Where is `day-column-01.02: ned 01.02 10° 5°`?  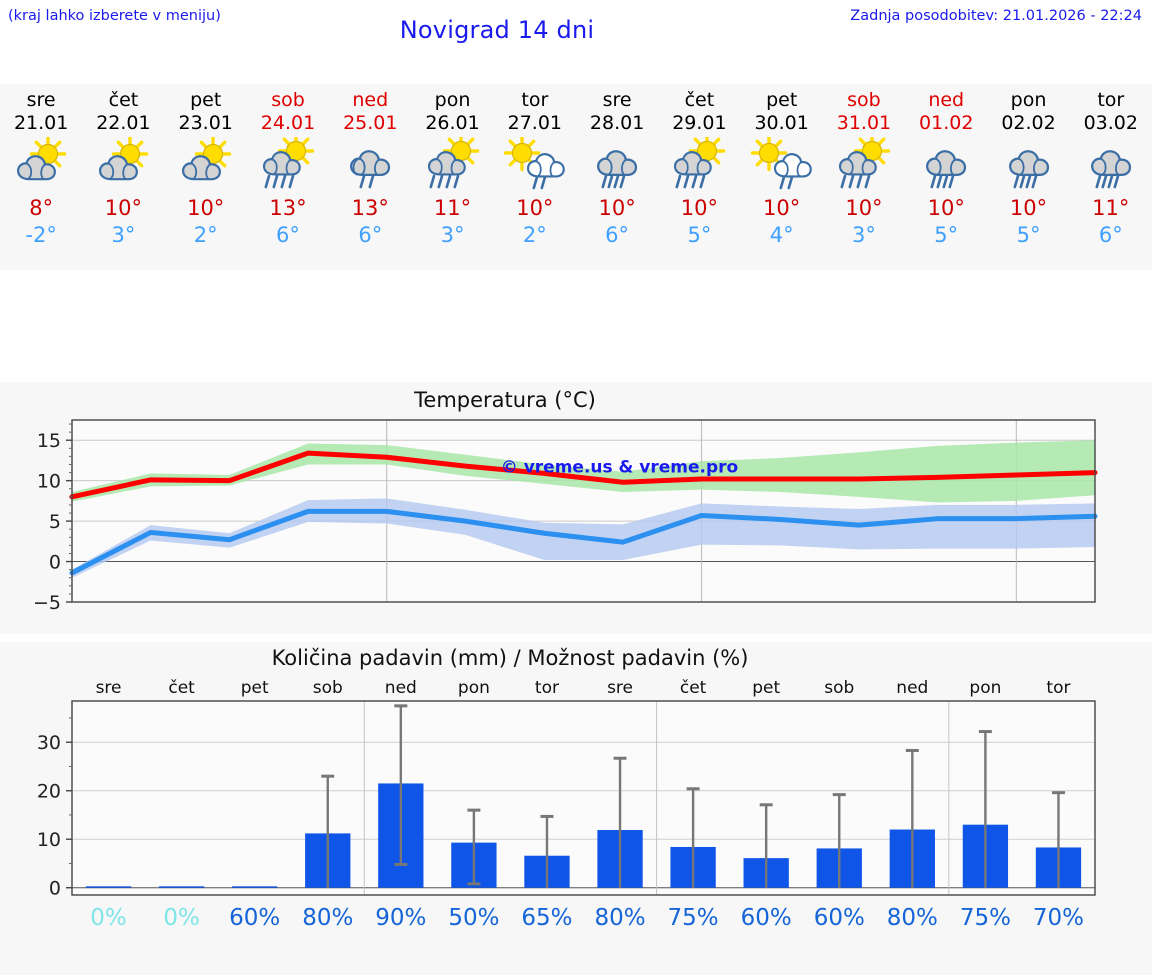
day-column-01.02: ned 01.02 10° 5° is located at coordinates (946, 177).